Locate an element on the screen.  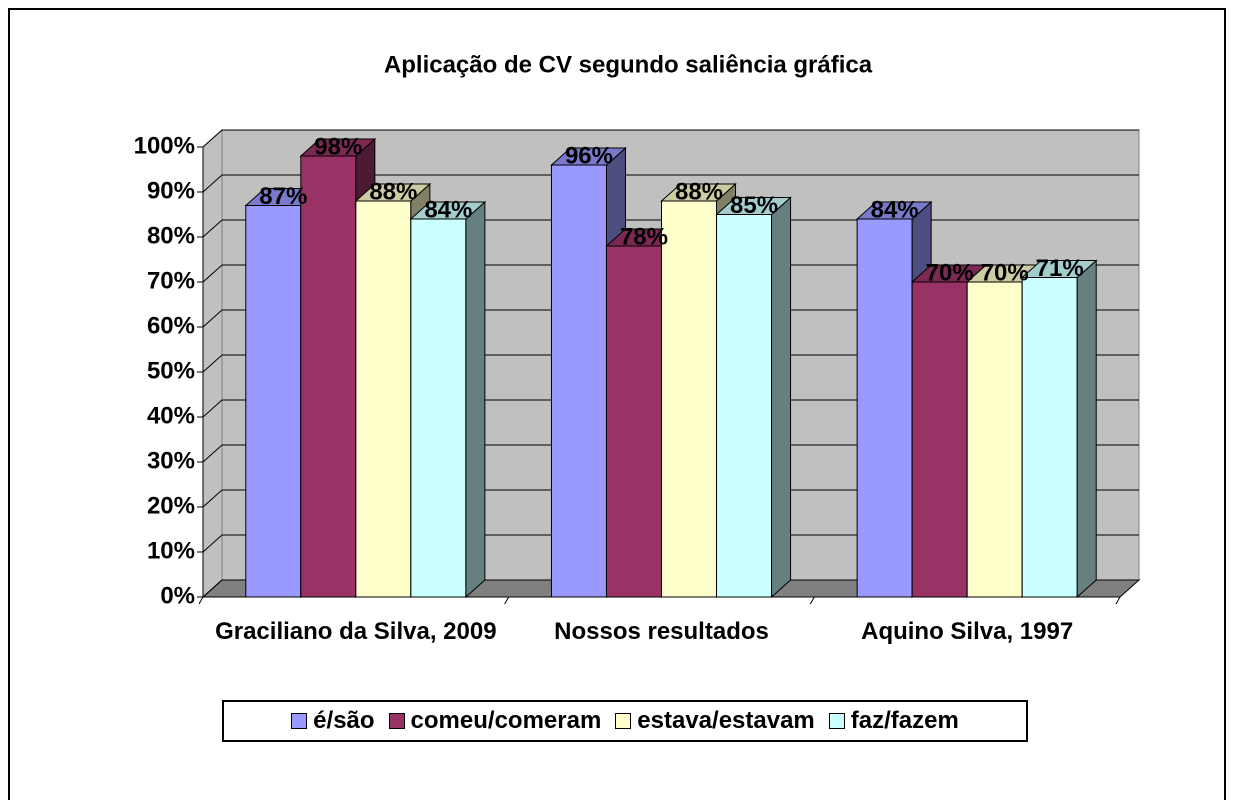
legend-label: estava/estavam is located at coordinates (726, 720).